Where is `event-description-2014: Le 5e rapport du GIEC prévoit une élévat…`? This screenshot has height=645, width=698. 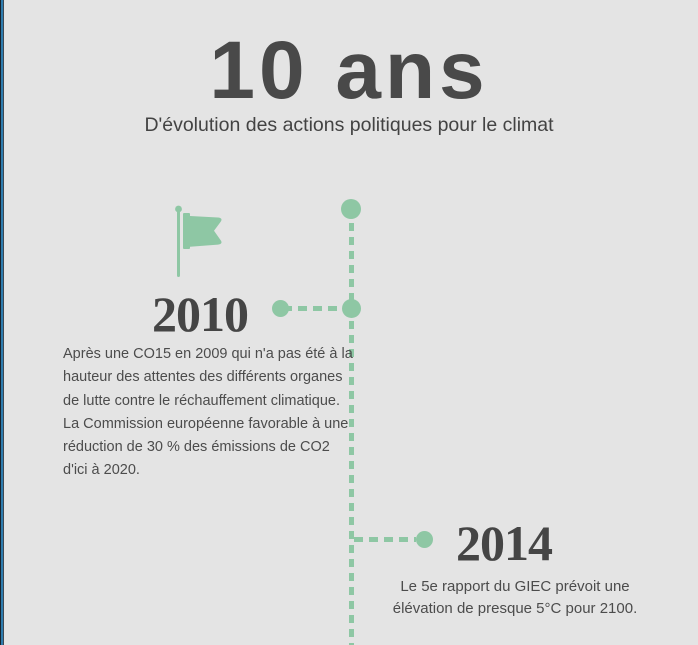 event-description-2014: Le 5e rapport du GIEC prévoit une élévat… is located at coordinates (515, 597).